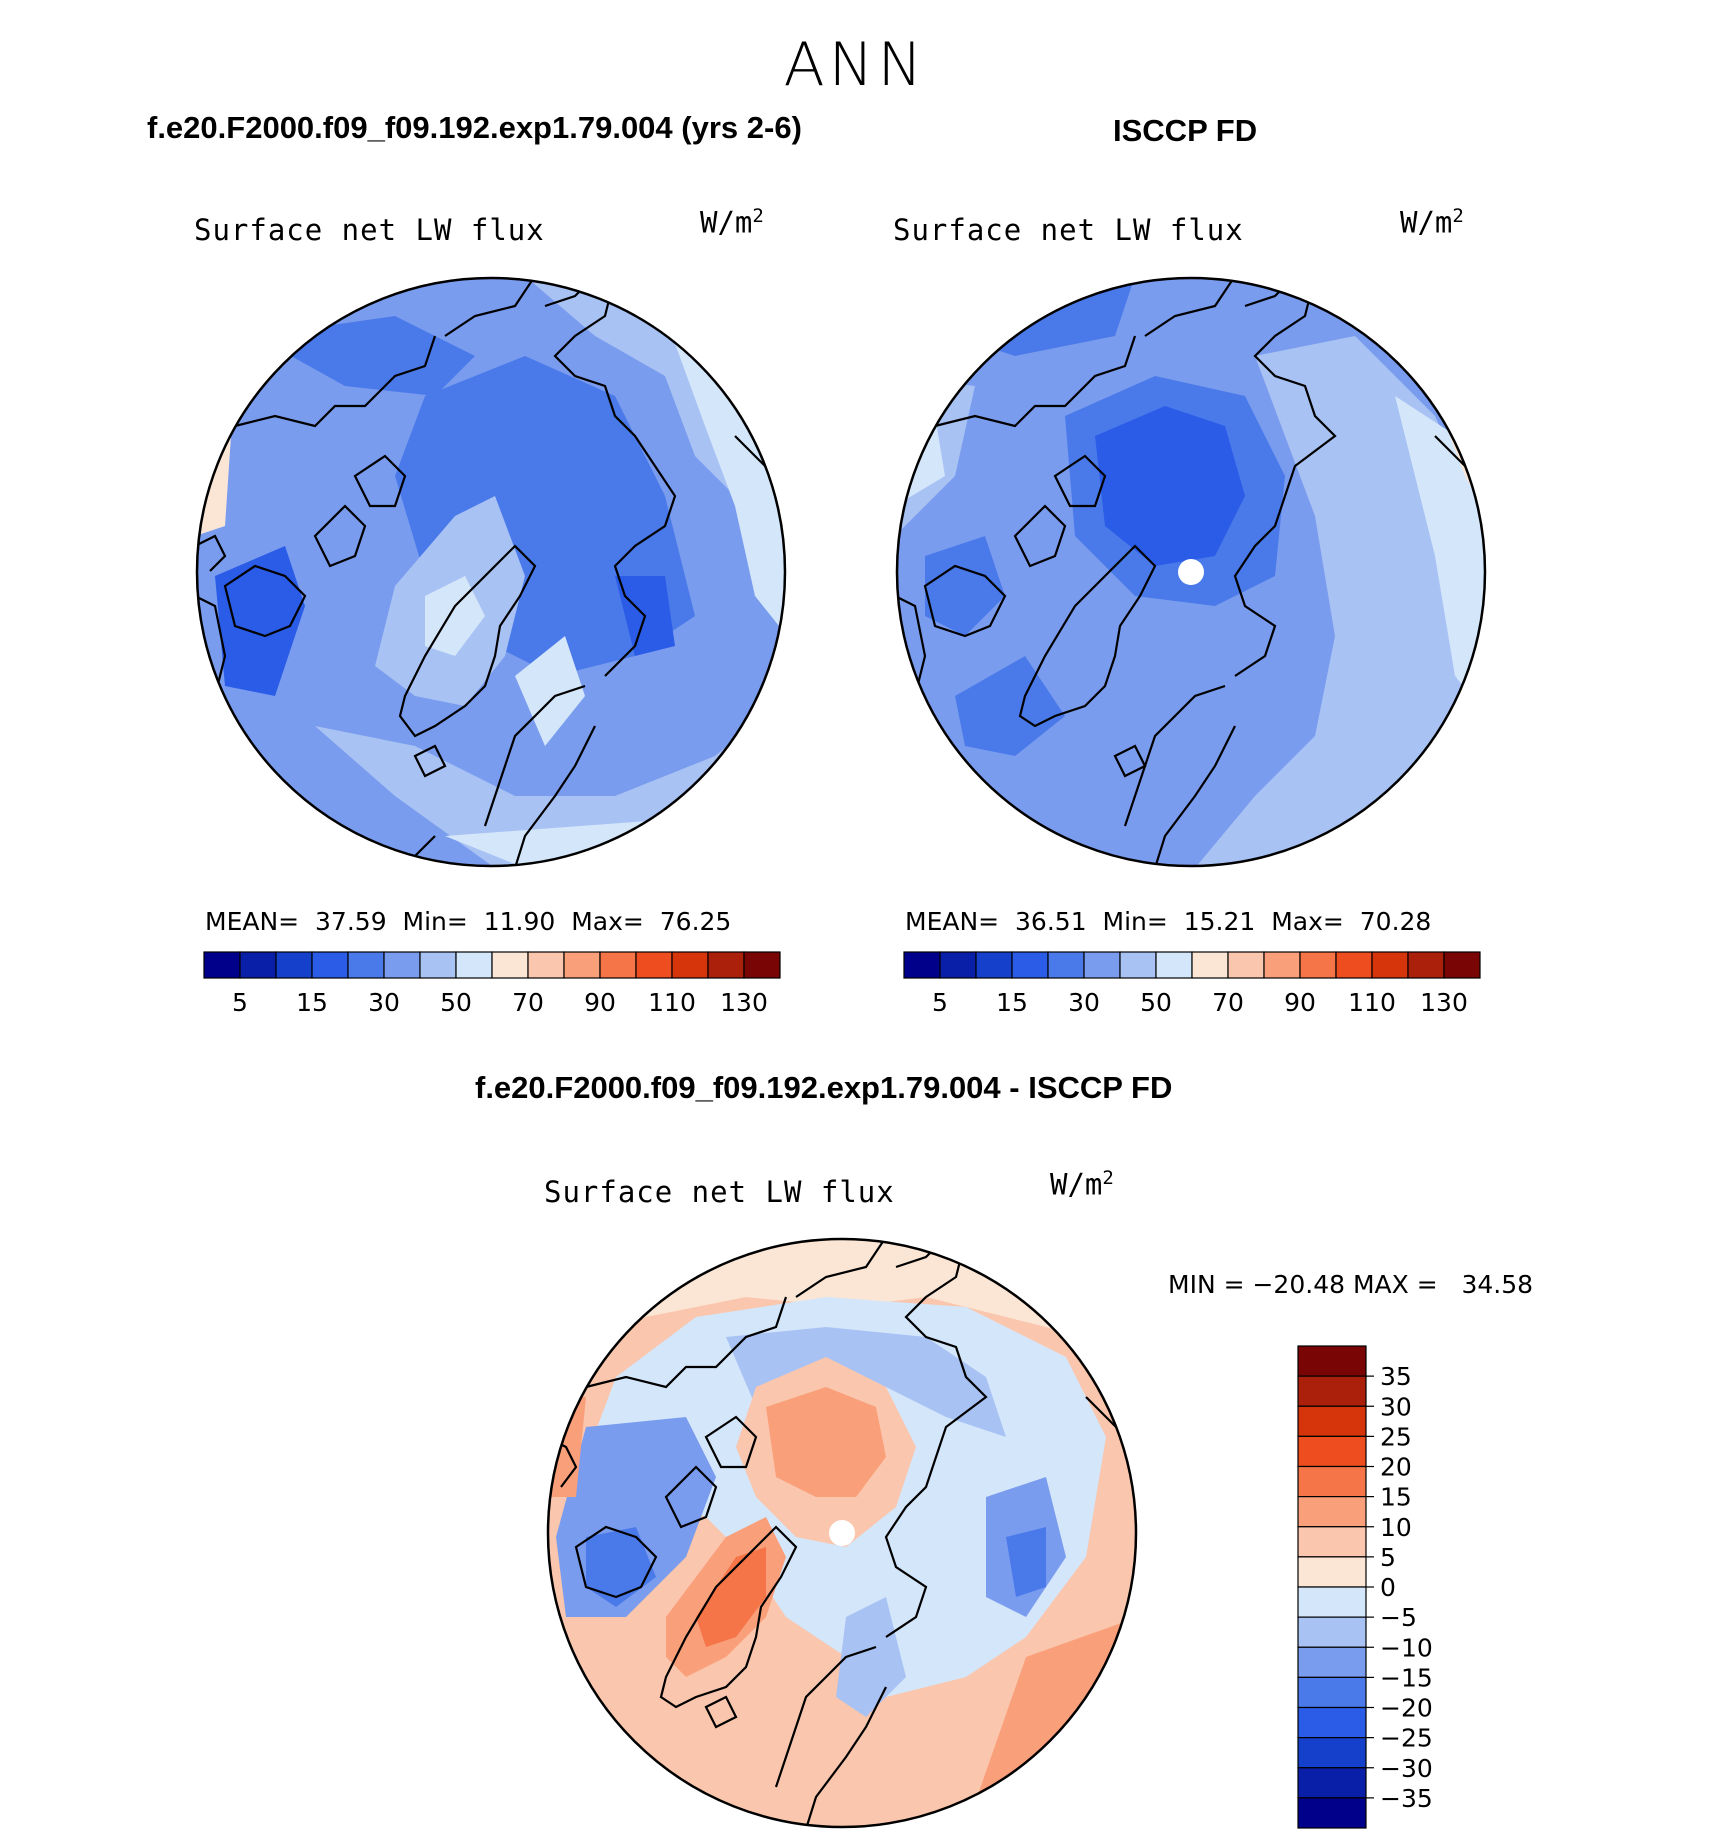 This screenshot has height=1840, width=1710. Describe the element at coordinates (1396, 1406) in the screenshot. I see `panel-3-colorbar-tick-label: 30` at that location.